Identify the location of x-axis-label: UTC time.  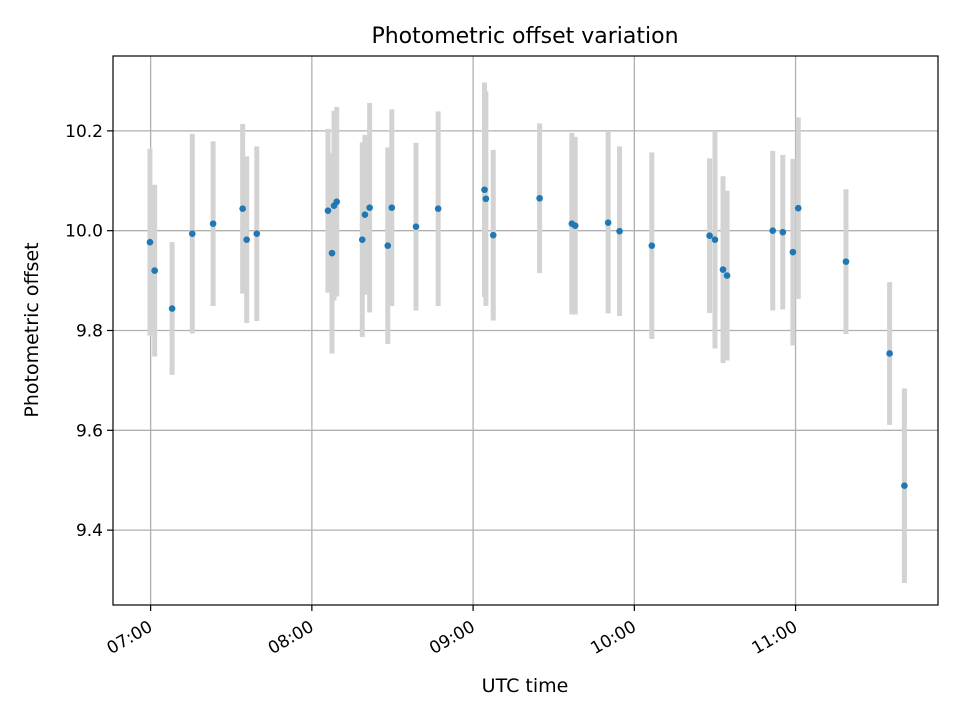
(525, 686).